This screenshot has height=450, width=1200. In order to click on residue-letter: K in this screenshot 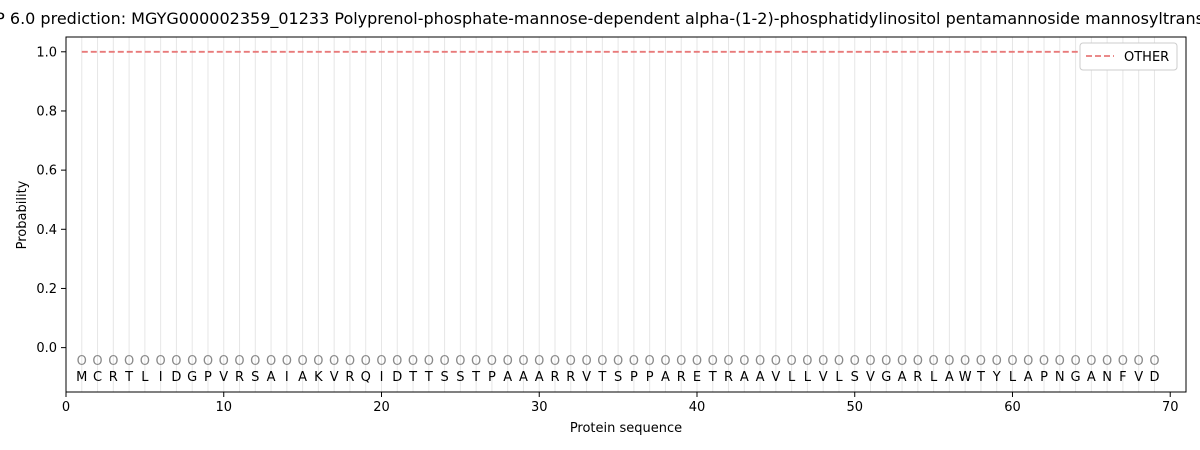, I will do `click(318, 377)`.